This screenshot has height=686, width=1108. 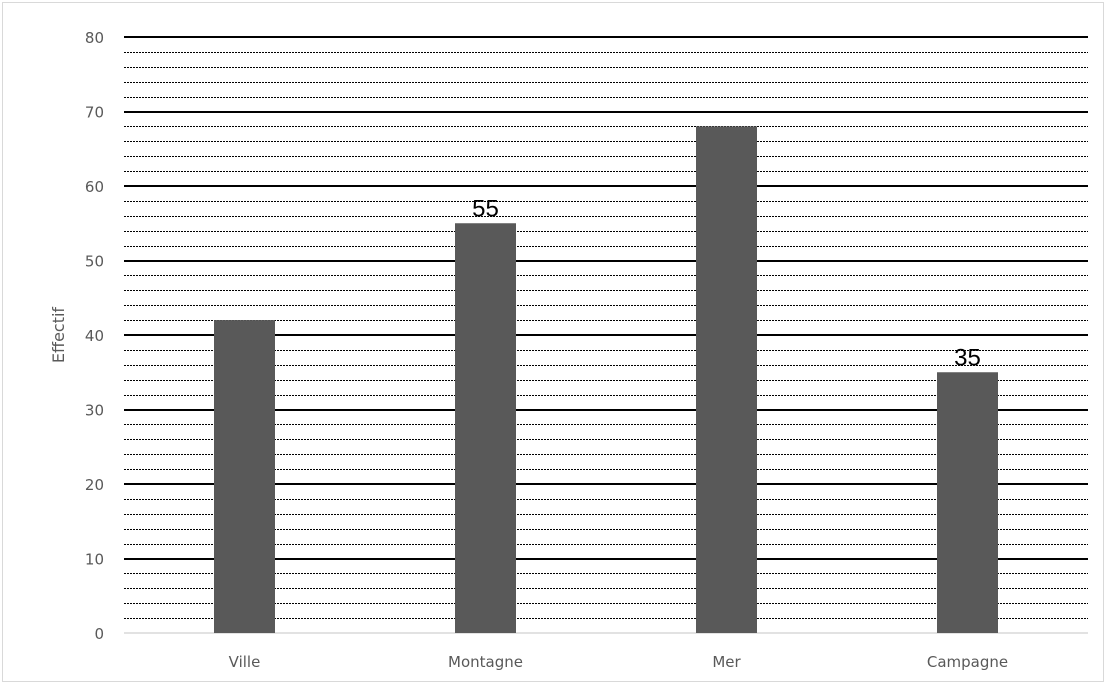 What do you see at coordinates (94, 187) in the screenshot?
I see `y-tick-label: 60` at bounding box center [94, 187].